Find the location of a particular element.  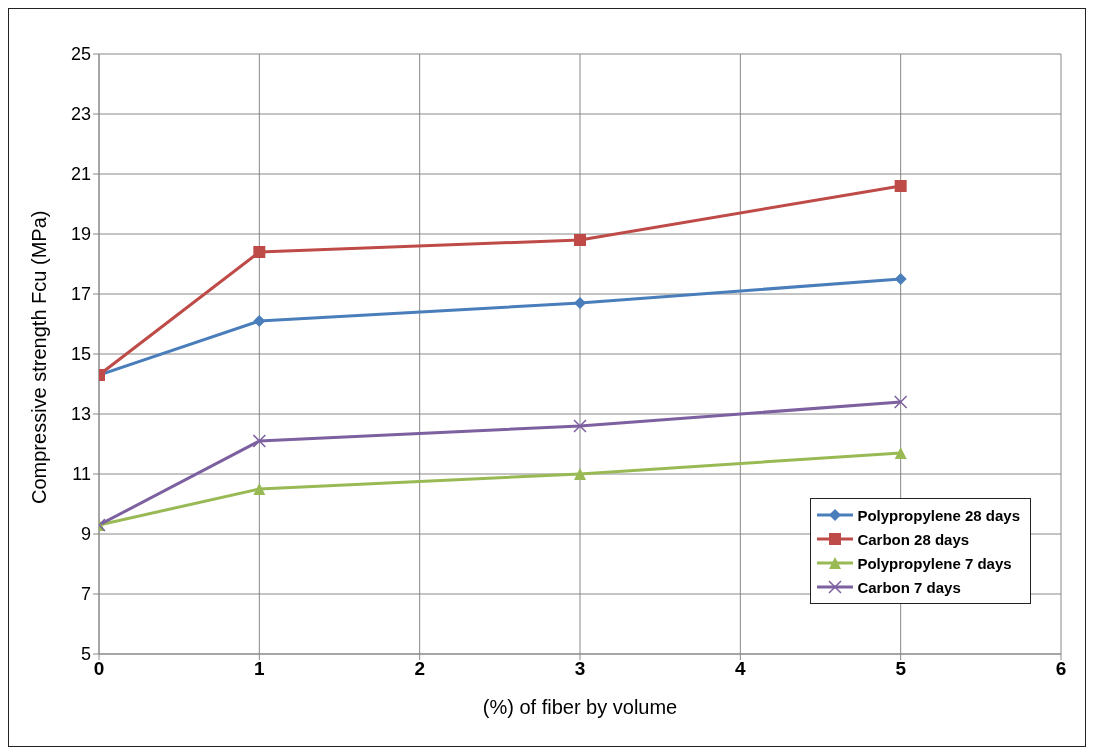

y-tick-label: 13 is located at coordinates (80, 414).